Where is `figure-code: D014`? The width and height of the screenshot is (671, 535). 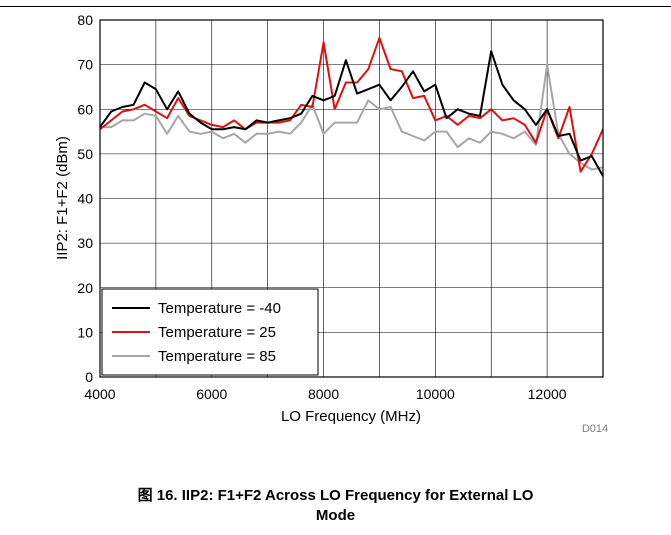
figure-code: D014 is located at coordinates (595, 429).